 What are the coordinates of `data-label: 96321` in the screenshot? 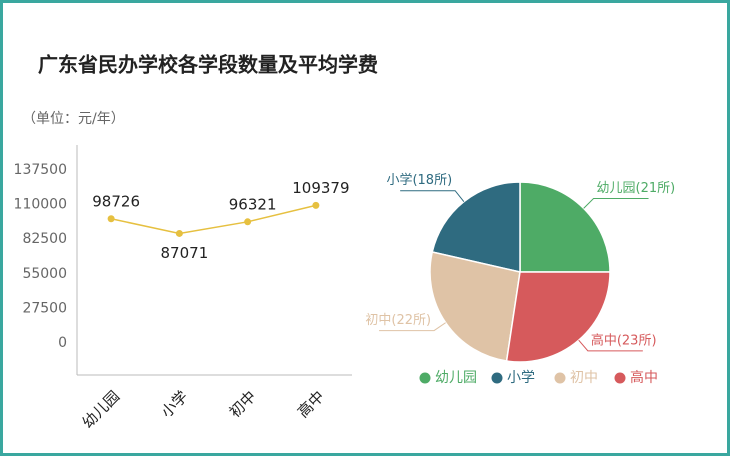 It's located at (253, 204).